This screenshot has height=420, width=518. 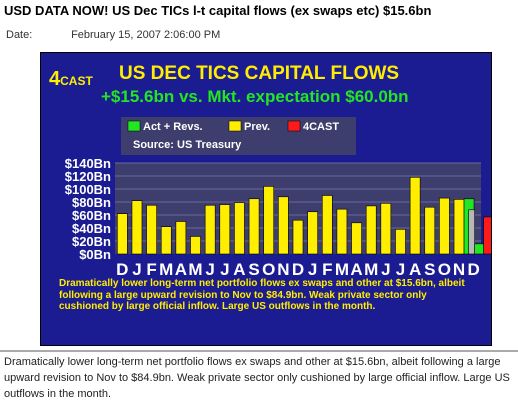 I want to click on legend-label: Prev., so click(x=257, y=127).